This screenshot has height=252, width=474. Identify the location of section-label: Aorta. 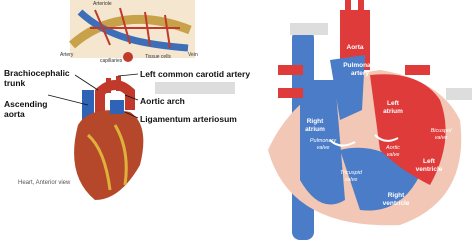
(355, 47).